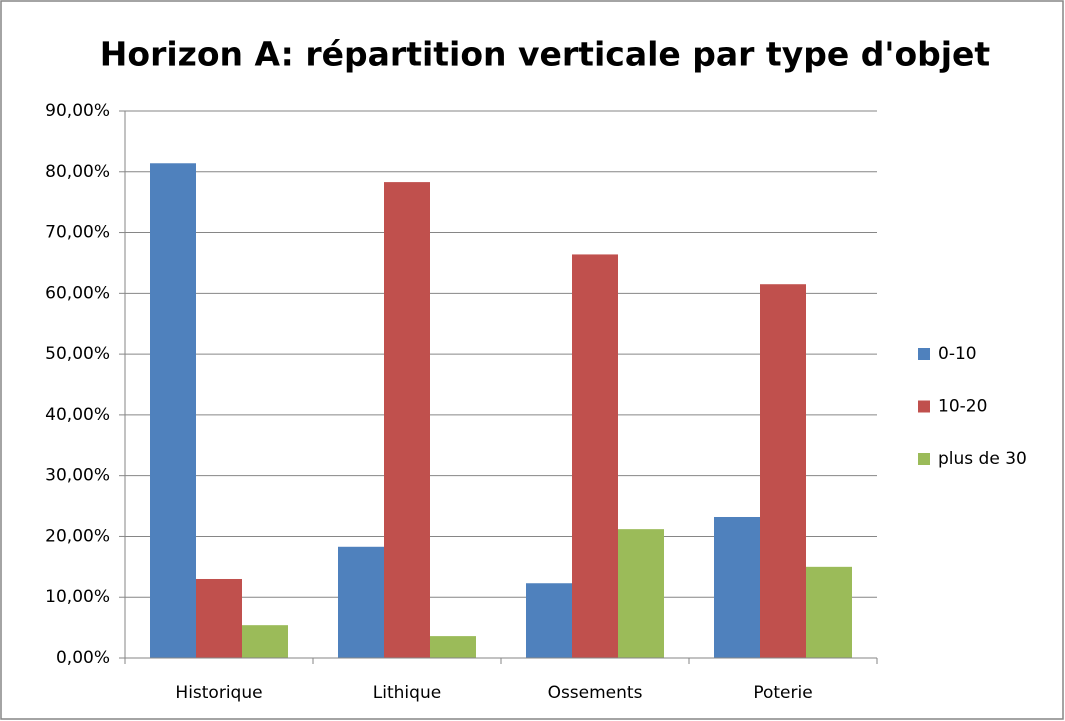  What do you see at coordinates (83, 658) in the screenshot?
I see `y-tick-label: 0,00%` at bounding box center [83, 658].